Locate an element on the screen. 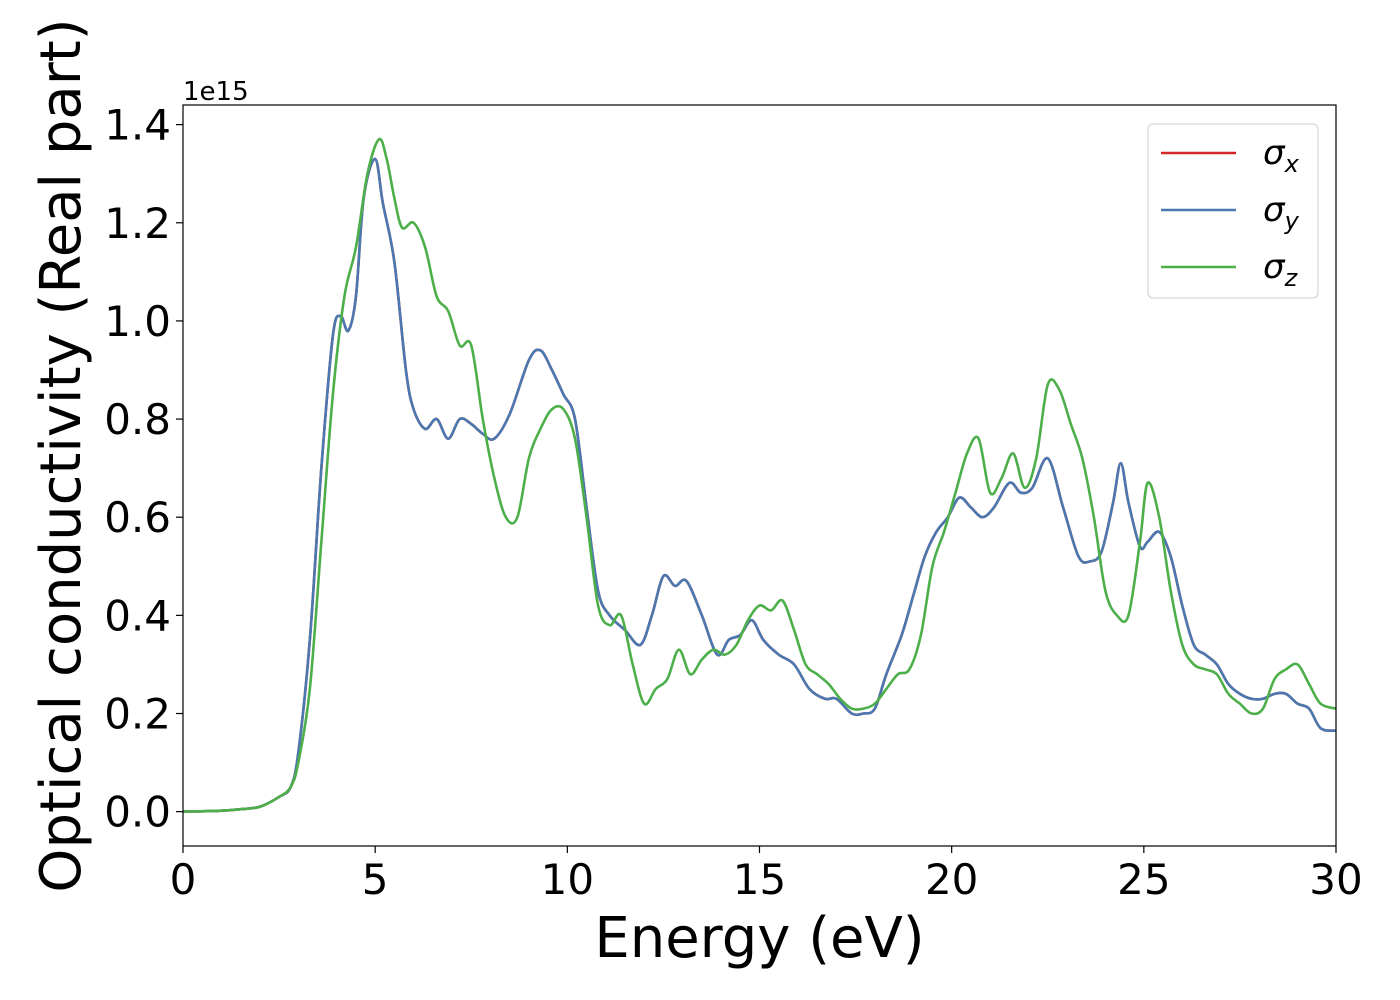 The height and width of the screenshot is (1000, 1400). x-axis-ticks: 0 5 10 15 20 25 30 is located at coordinates (766, 875).